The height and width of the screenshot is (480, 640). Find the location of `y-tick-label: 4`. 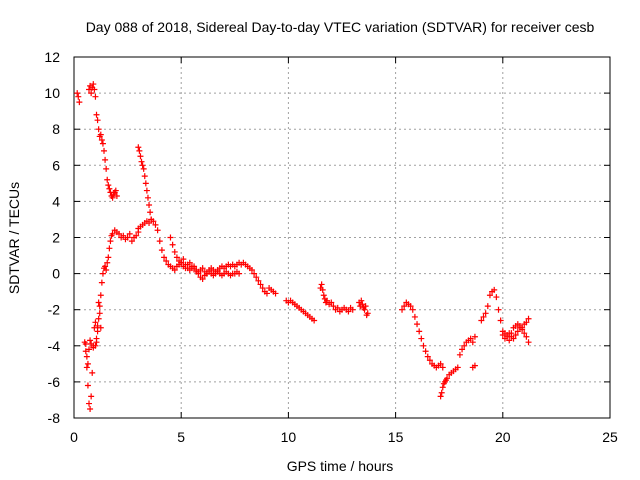

y-tick-label: 4 is located at coordinates (56, 201).